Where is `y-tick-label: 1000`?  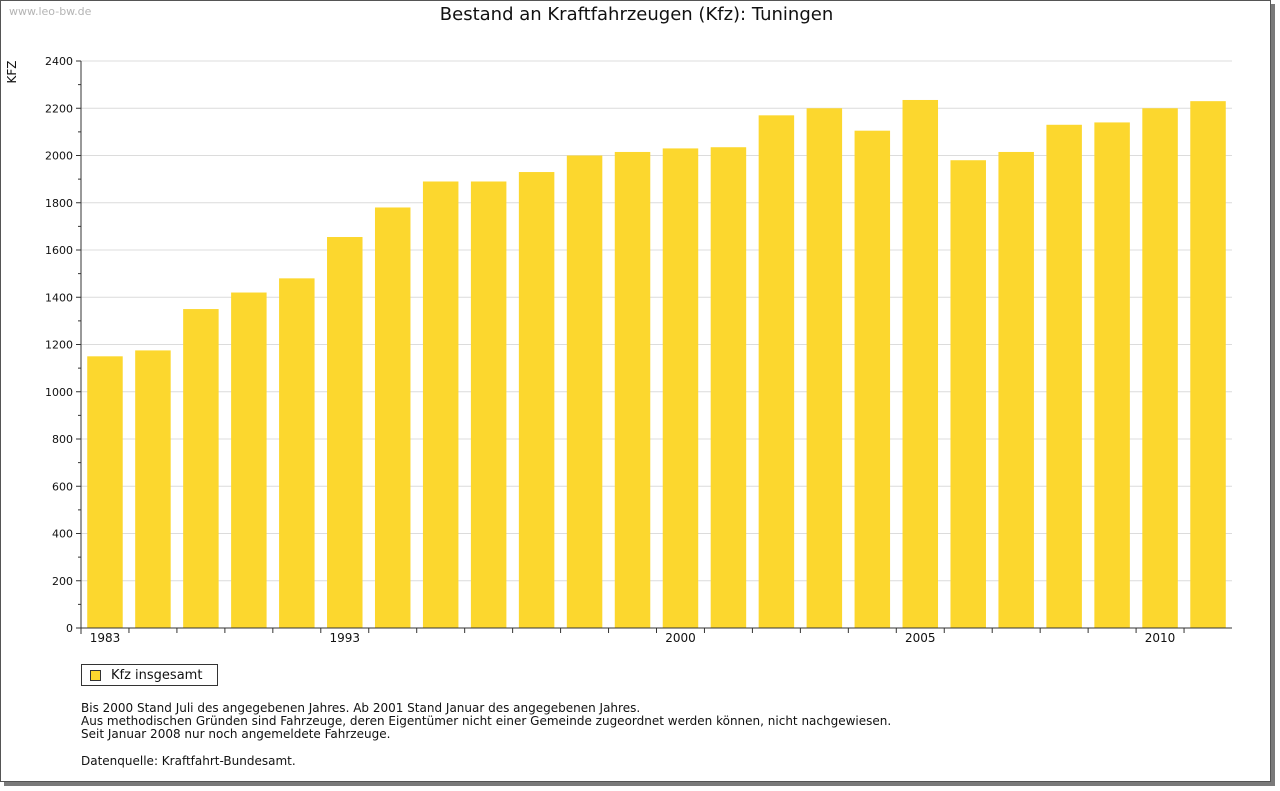
y-tick-label: 1000 is located at coordinates (59, 392).